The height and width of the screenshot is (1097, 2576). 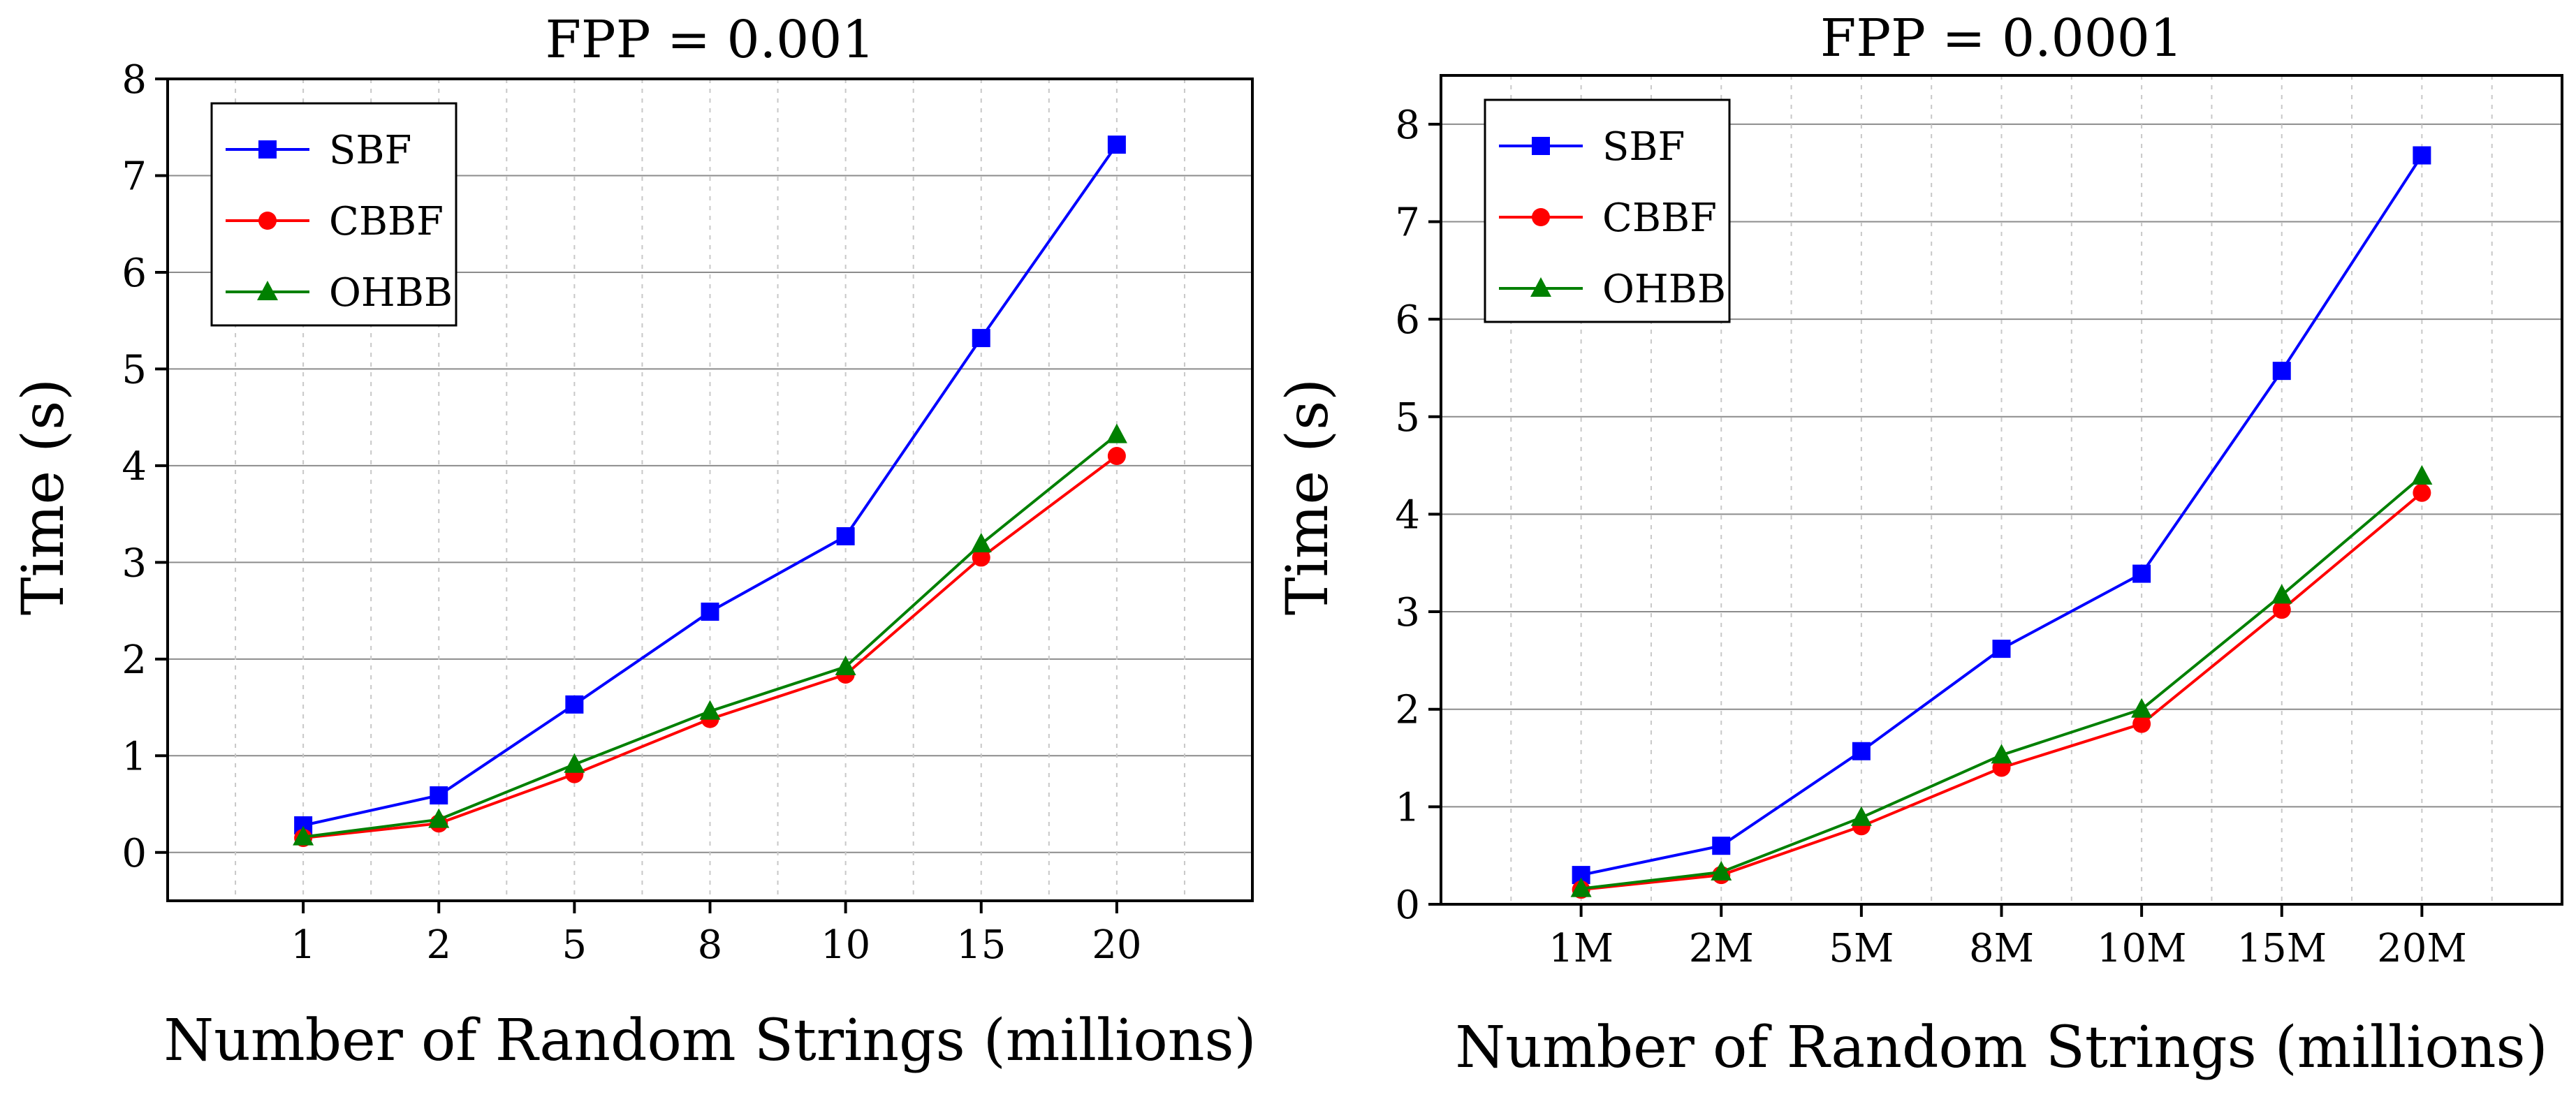 I want to click on chart-title: FPP = 0.0001, so click(x=2001, y=38).